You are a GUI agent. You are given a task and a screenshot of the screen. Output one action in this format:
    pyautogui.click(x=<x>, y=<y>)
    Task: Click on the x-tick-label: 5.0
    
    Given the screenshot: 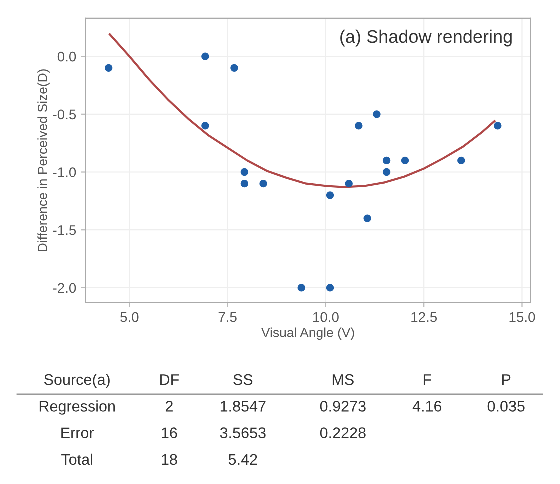 What is the action you would take?
    pyautogui.click(x=129, y=317)
    